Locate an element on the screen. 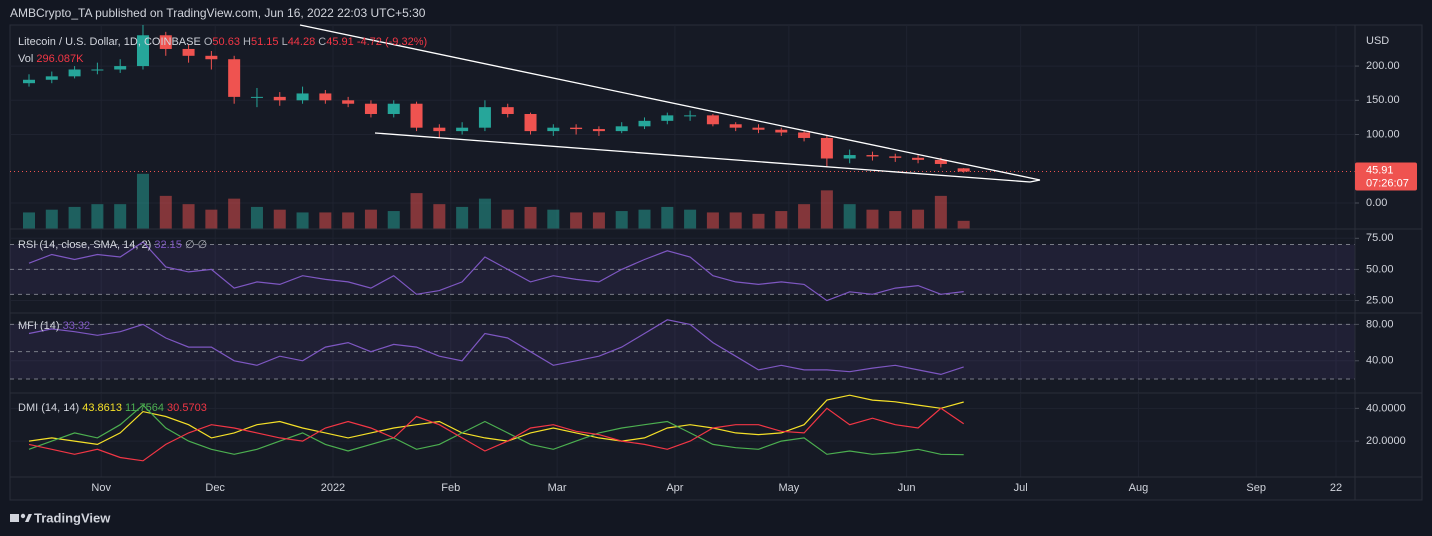 Image resolution: width=1432 pixels, height=536 pixels. x-tick-label: Feb is located at coordinates (450, 488).